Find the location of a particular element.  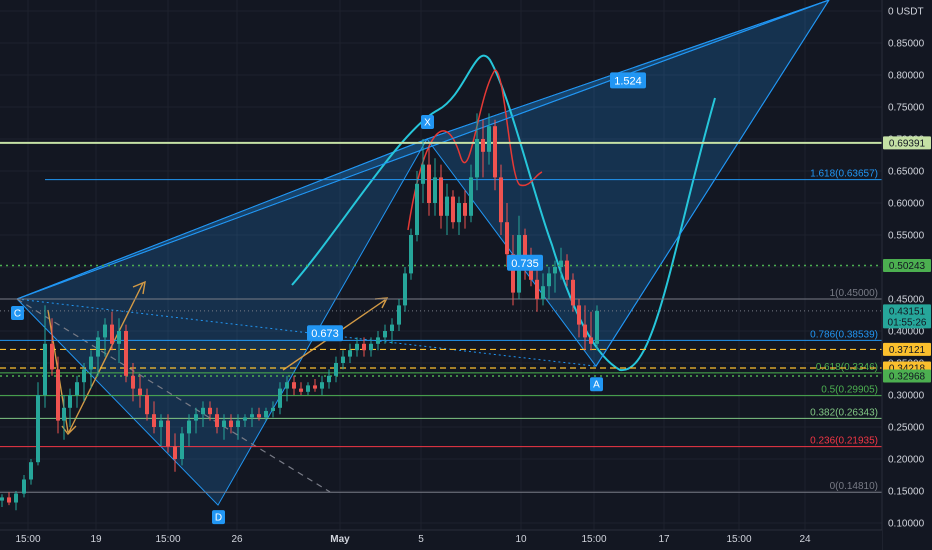

ratio-box-0.673 is located at coordinates (325, 333).